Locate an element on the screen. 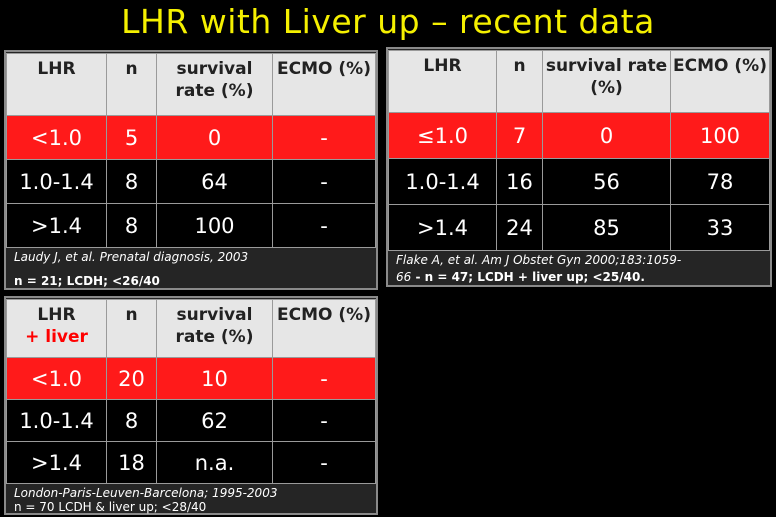 Image resolution: width=776 pixels, height=517 pixels. cell-survival: 56 is located at coordinates (606, 181).